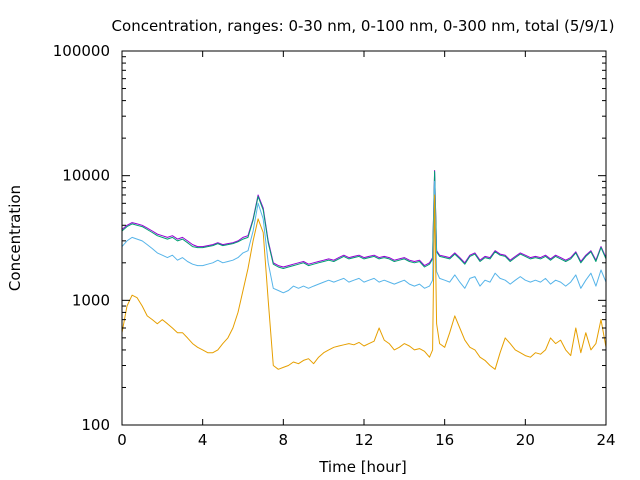 The width and height of the screenshot is (640, 480). I want to click on y-axis-label: Concentration, so click(15, 238).